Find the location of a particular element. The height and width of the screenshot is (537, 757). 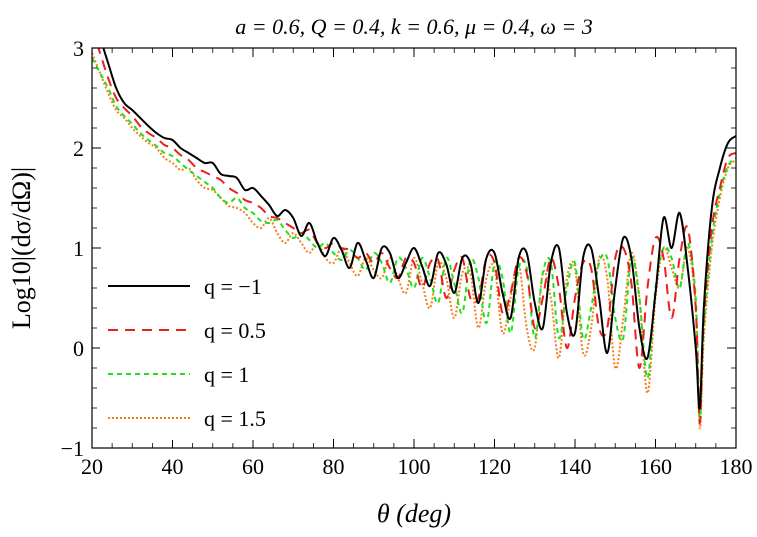

legend-label: q = 0.5 is located at coordinates (235, 330).